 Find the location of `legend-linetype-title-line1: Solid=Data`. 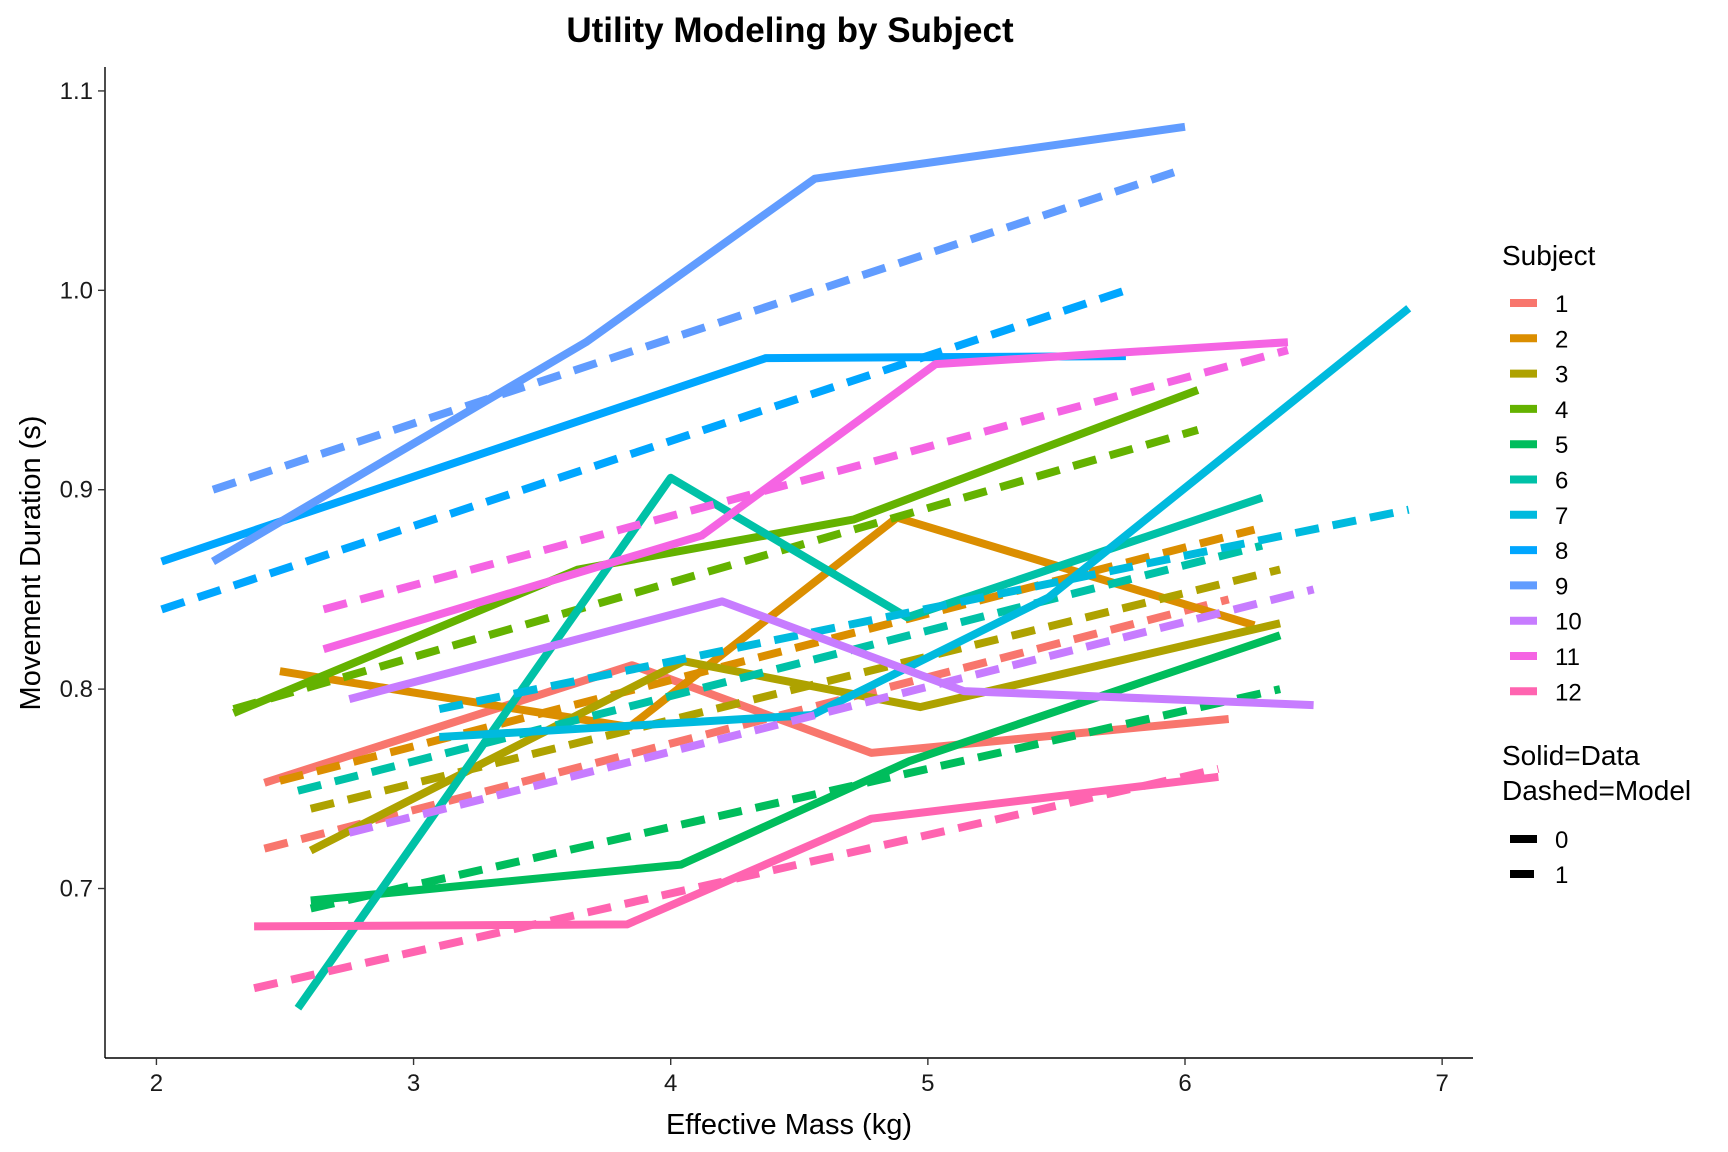

legend-linetype-title-line1: Solid=Data is located at coordinates (1571, 755).